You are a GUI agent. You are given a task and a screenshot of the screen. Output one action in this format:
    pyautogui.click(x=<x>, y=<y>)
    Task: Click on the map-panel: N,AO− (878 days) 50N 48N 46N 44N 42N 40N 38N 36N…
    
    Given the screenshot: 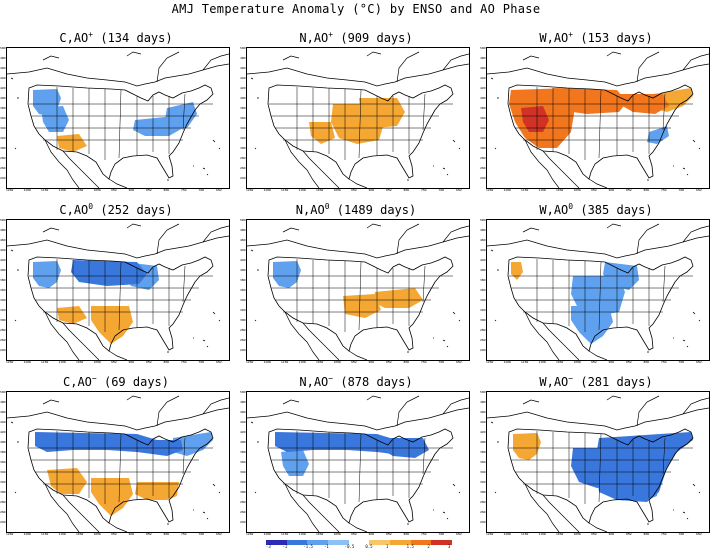 What is the action you would take?
    pyautogui.click(x=356, y=460)
    